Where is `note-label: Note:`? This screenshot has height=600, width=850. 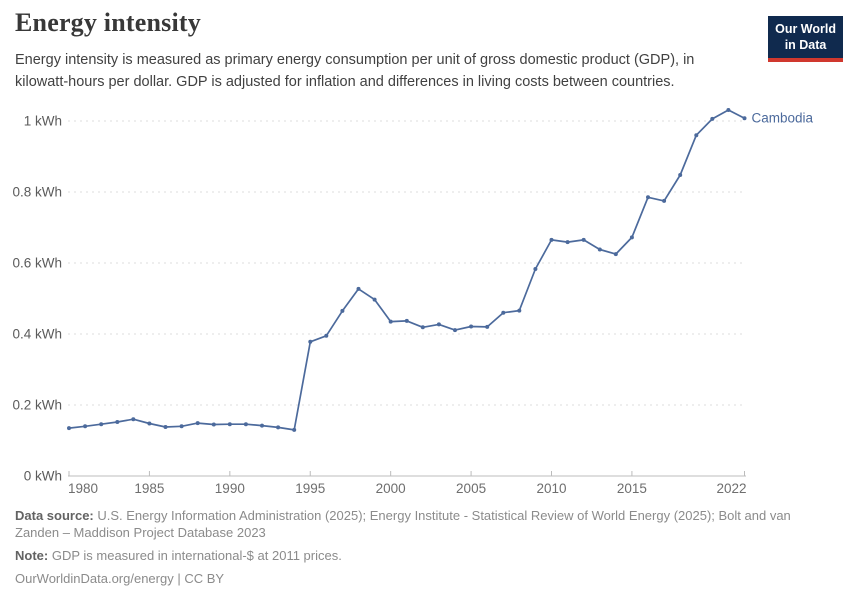 note-label: Note: is located at coordinates (32, 555).